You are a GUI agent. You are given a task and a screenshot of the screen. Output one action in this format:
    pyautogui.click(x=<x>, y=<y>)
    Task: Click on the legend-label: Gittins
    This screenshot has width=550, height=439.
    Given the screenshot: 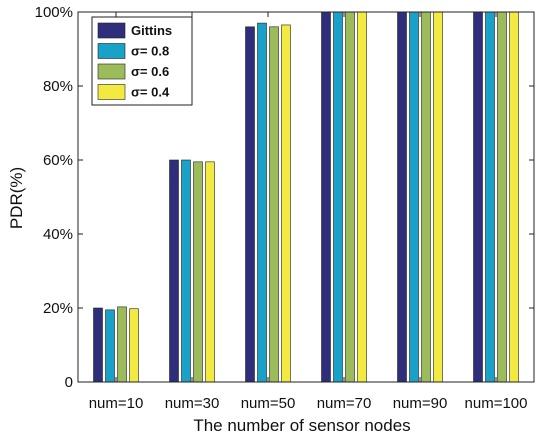 What is the action you would take?
    pyautogui.click(x=151, y=30)
    